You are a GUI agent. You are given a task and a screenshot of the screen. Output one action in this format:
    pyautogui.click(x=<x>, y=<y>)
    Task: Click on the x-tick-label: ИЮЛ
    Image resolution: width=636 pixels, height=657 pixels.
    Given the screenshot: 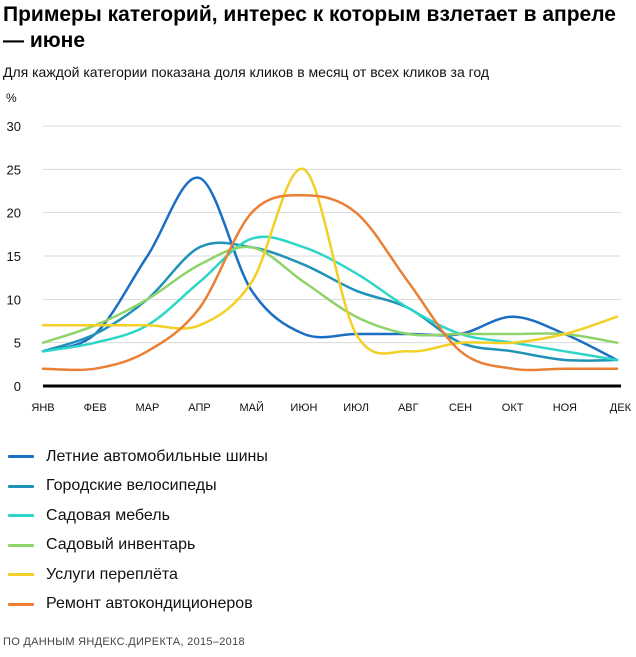 What is the action you would take?
    pyautogui.click(x=356, y=408)
    